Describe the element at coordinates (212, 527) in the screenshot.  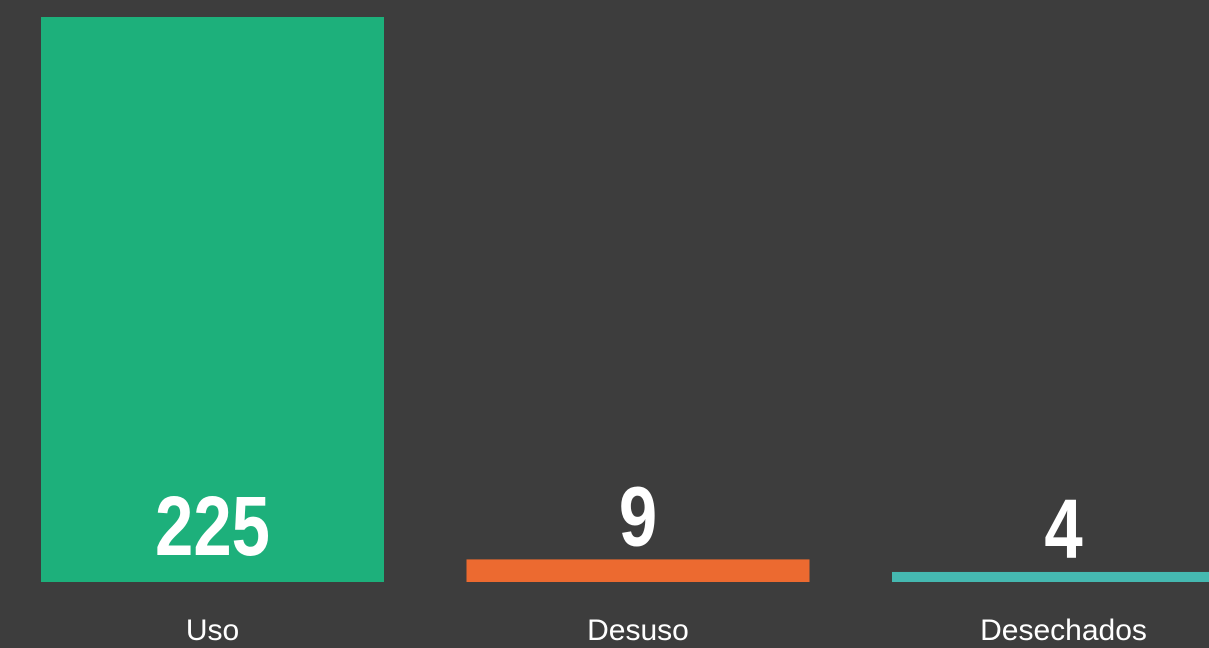
I see `value-label: 225` at that location.